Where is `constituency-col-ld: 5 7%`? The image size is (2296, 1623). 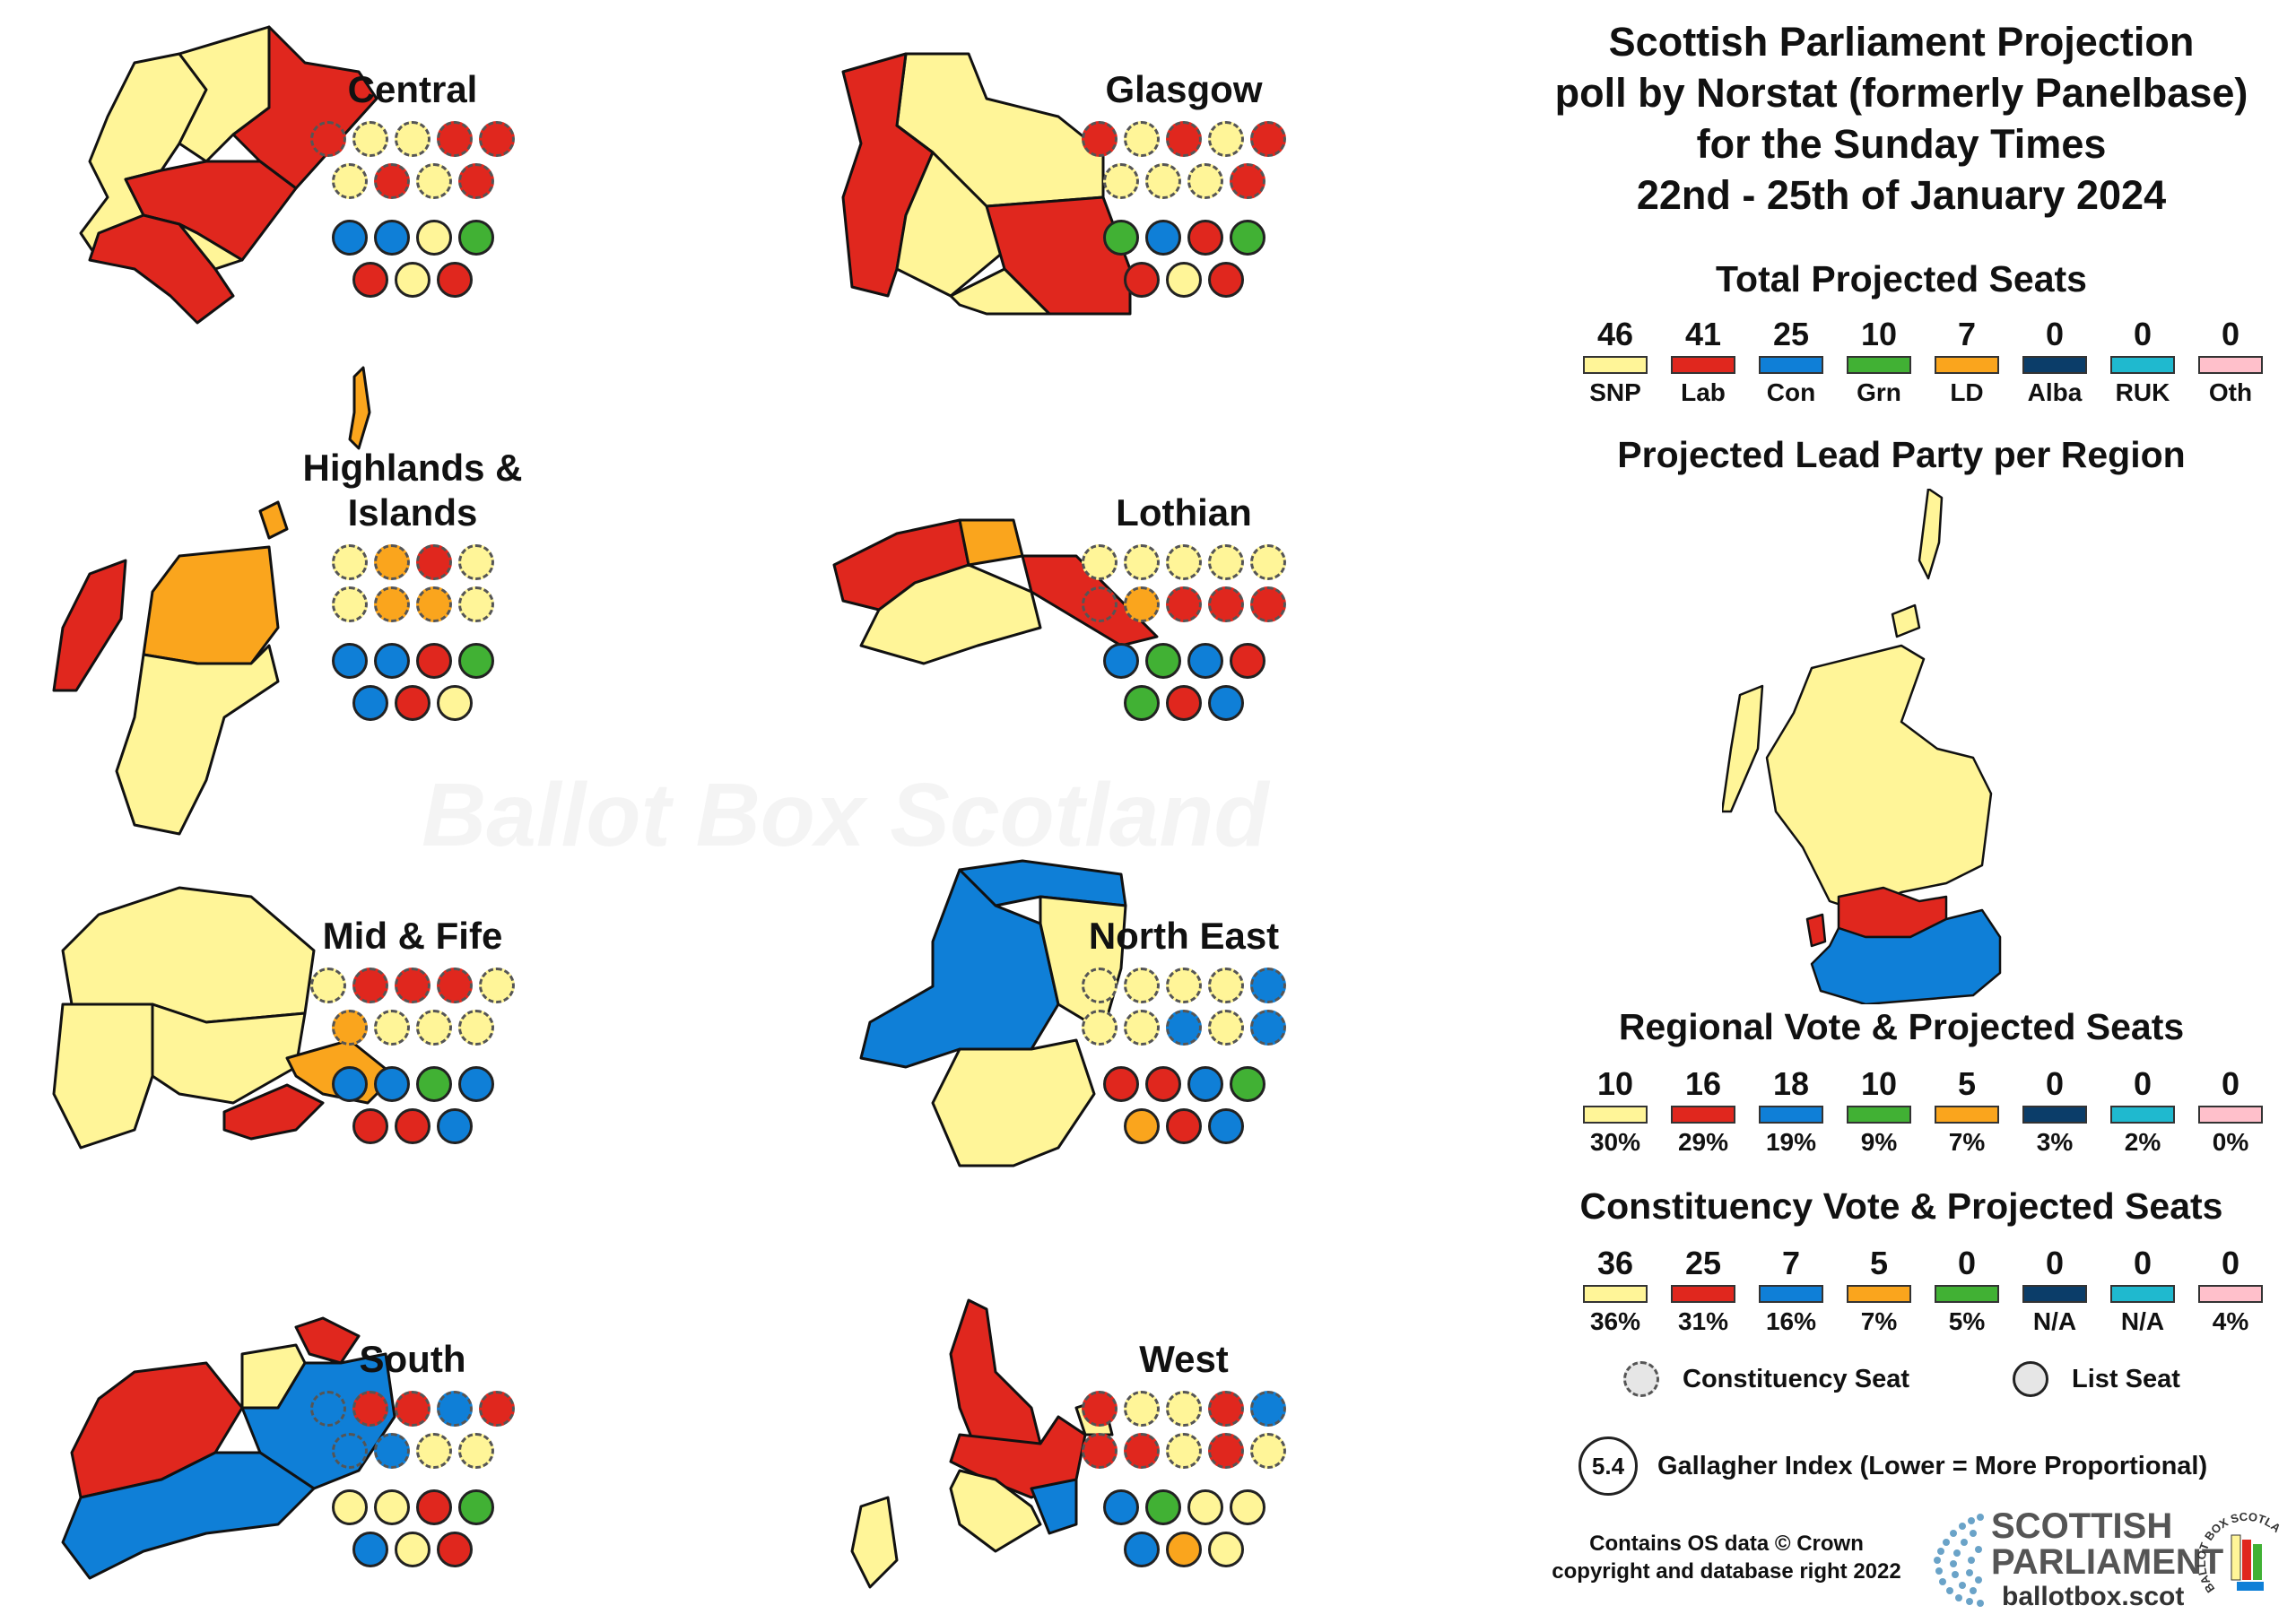 constituency-col-ld: 5 7% is located at coordinates (1879, 1291).